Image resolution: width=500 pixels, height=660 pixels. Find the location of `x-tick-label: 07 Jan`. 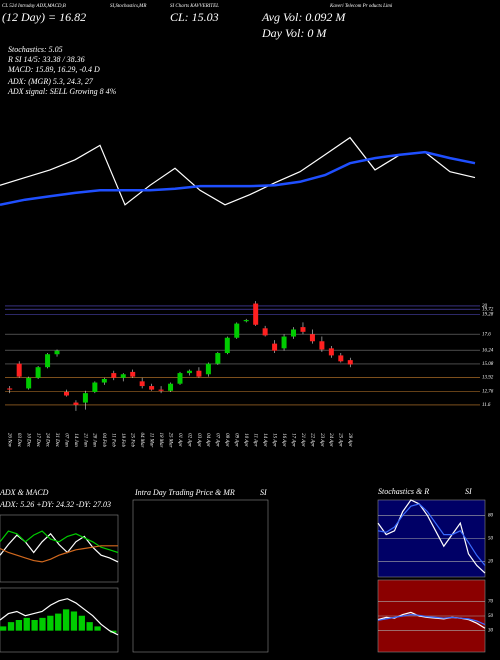

x-tick-label: 07 Jan is located at coordinates (65, 440).